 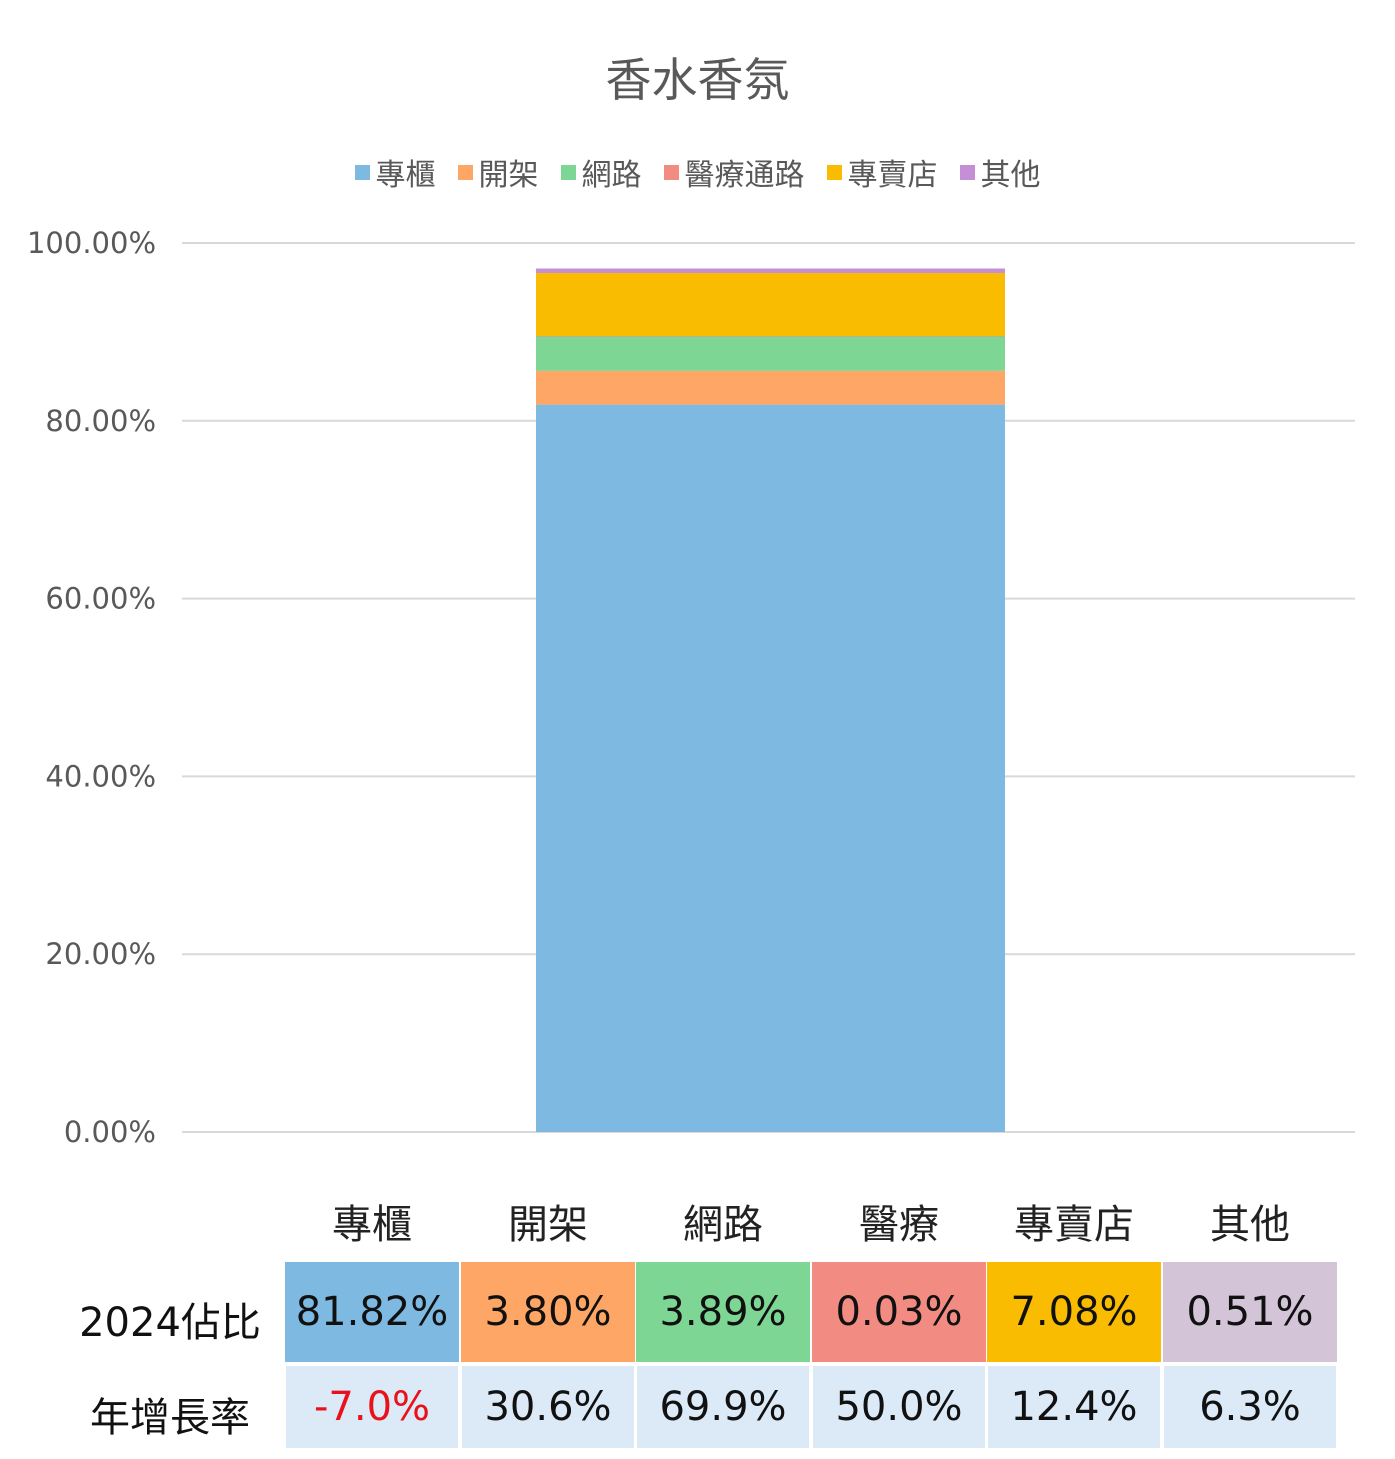 I want to click on growth-cell: 69.9%, so click(x=723, y=1407).